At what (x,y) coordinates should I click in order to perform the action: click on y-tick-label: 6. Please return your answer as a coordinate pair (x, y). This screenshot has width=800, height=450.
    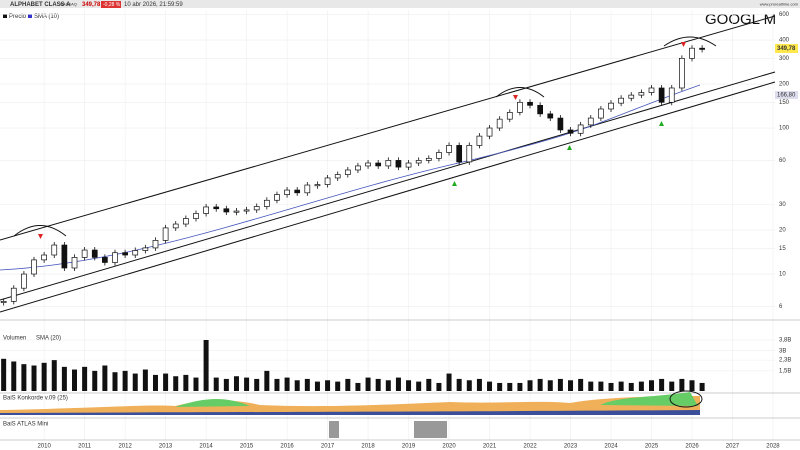
    Looking at the image, I should click on (781, 307).